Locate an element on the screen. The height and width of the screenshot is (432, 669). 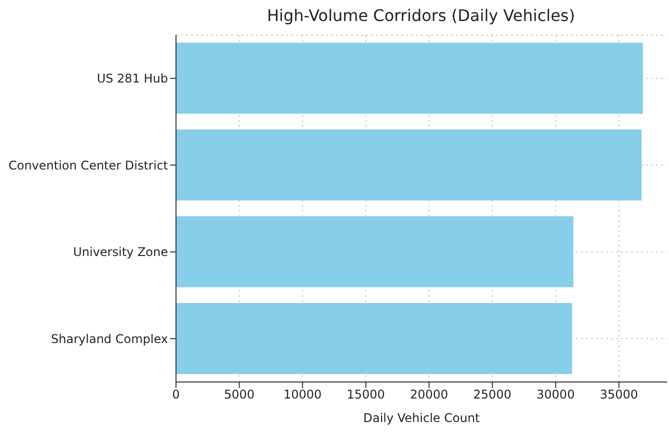
x-tick-label: 30000 is located at coordinates (555, 395).